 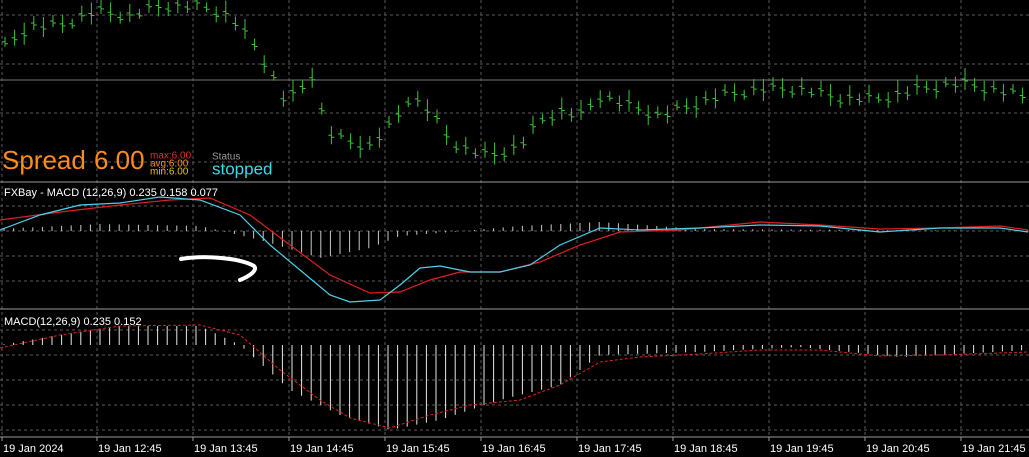 What do you see at coordinates (994, 449) in the screenshot?
I see `time-label: 19 Jan 21:45` at bounding box center [994, 449].